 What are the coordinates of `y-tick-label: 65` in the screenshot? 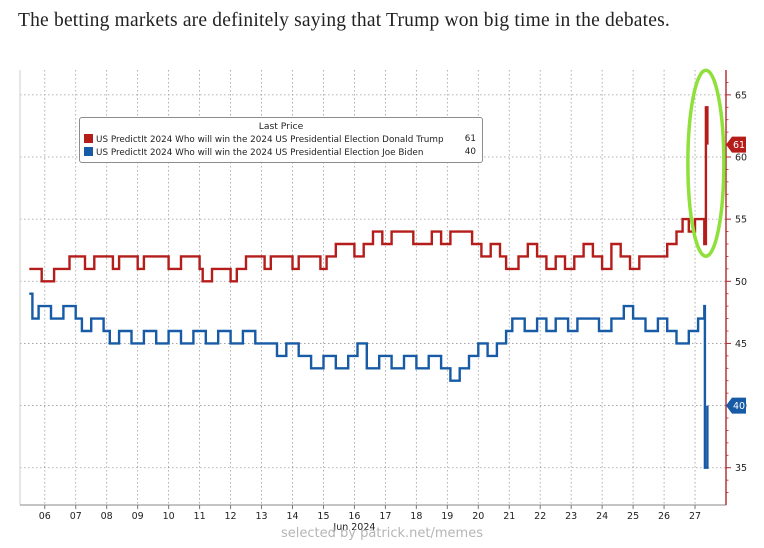 It's located at (741, 95).